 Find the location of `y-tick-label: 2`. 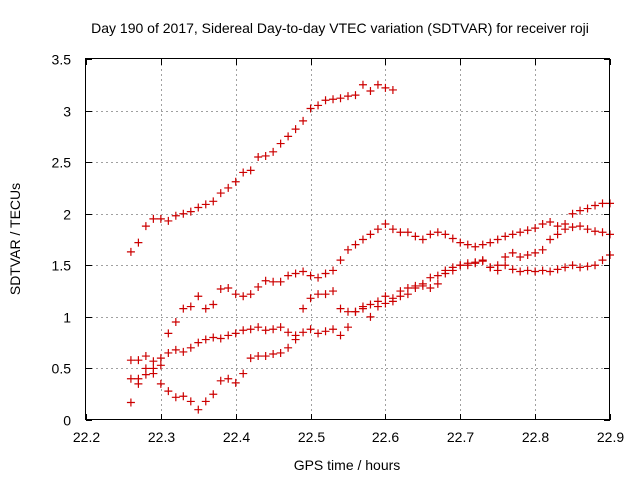

y-tick-label: 2 is located at coordinates (67, 215).